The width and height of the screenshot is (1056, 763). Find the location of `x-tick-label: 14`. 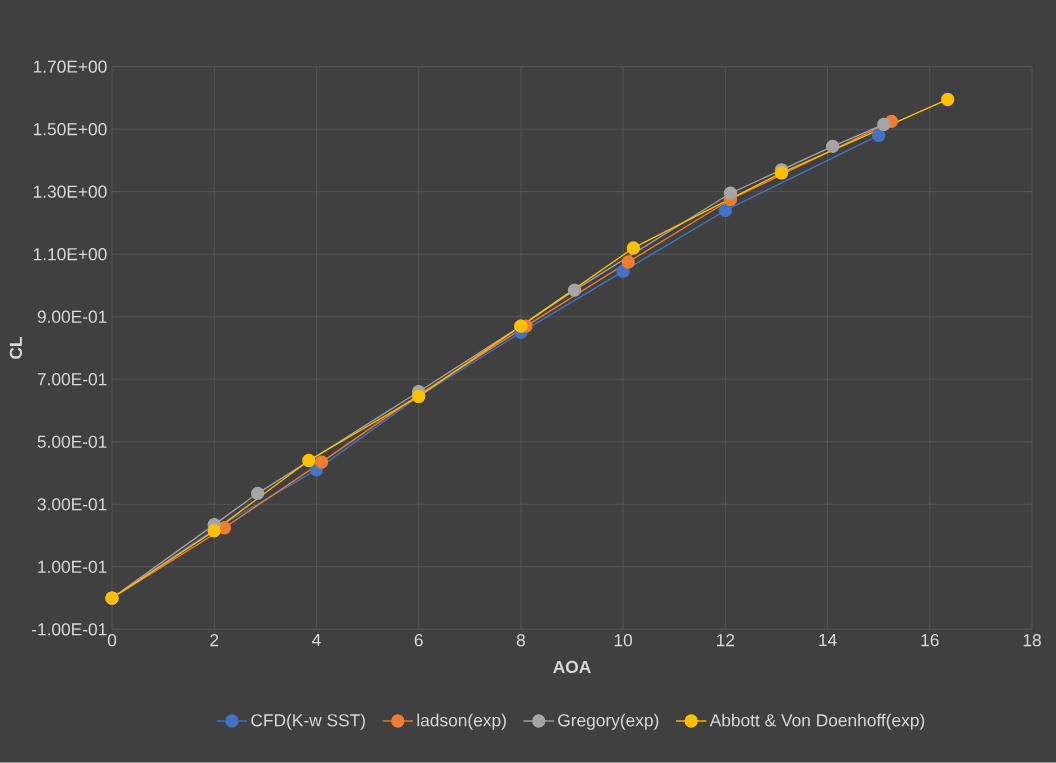

x-tick-label: 14 is located at coordinates (828, 640).